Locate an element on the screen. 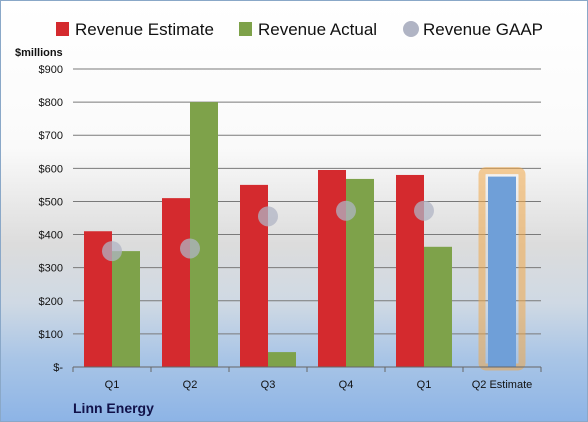 Image resolution: width=588 pixels, height=422 pixels. legend-label: Revenue GAAP is located at coordinates (483, 29).